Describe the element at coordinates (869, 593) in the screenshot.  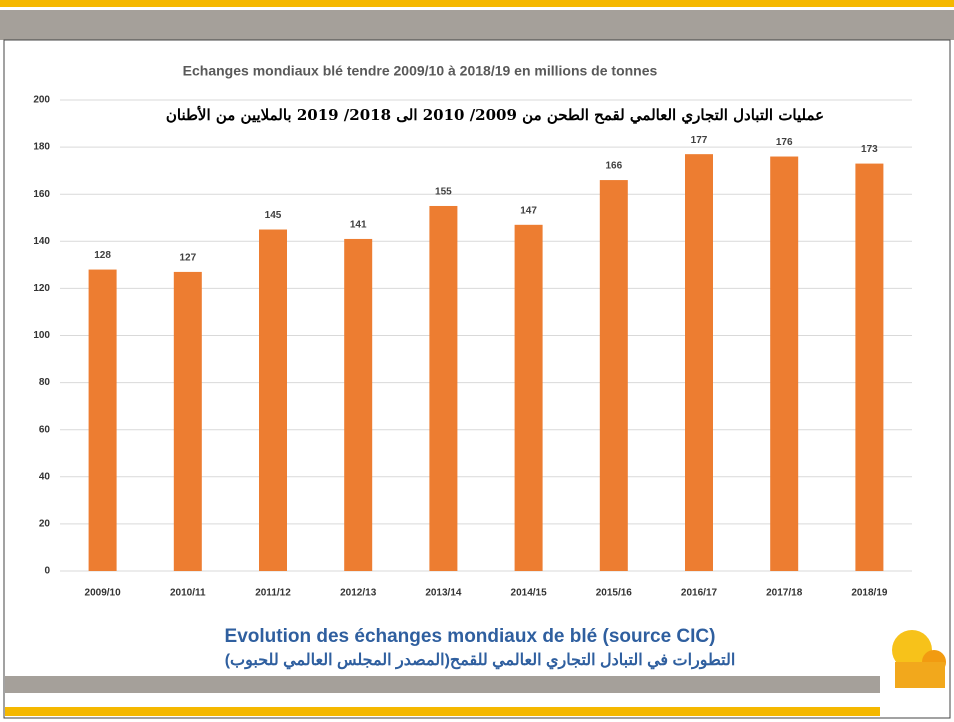
I see `x-tick-label: 2018/19` at that location.